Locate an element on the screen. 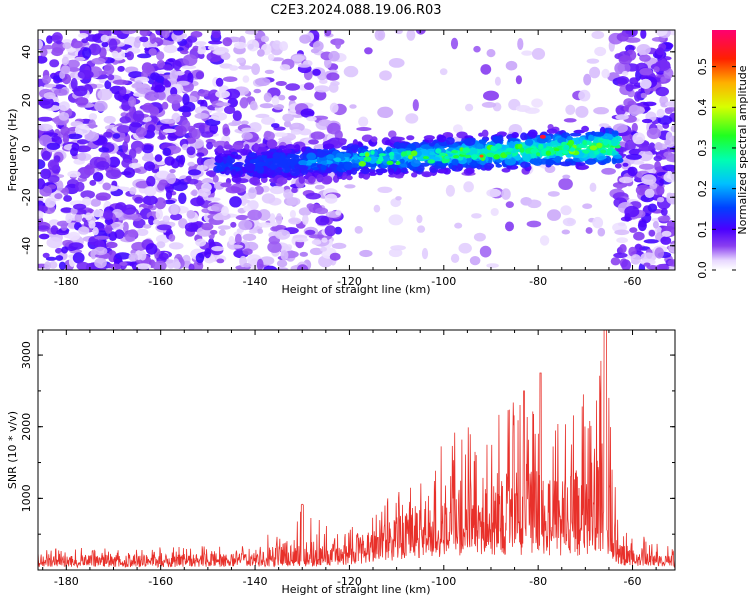  y-tick-label: 2000 is located at coordinates (26, 427).